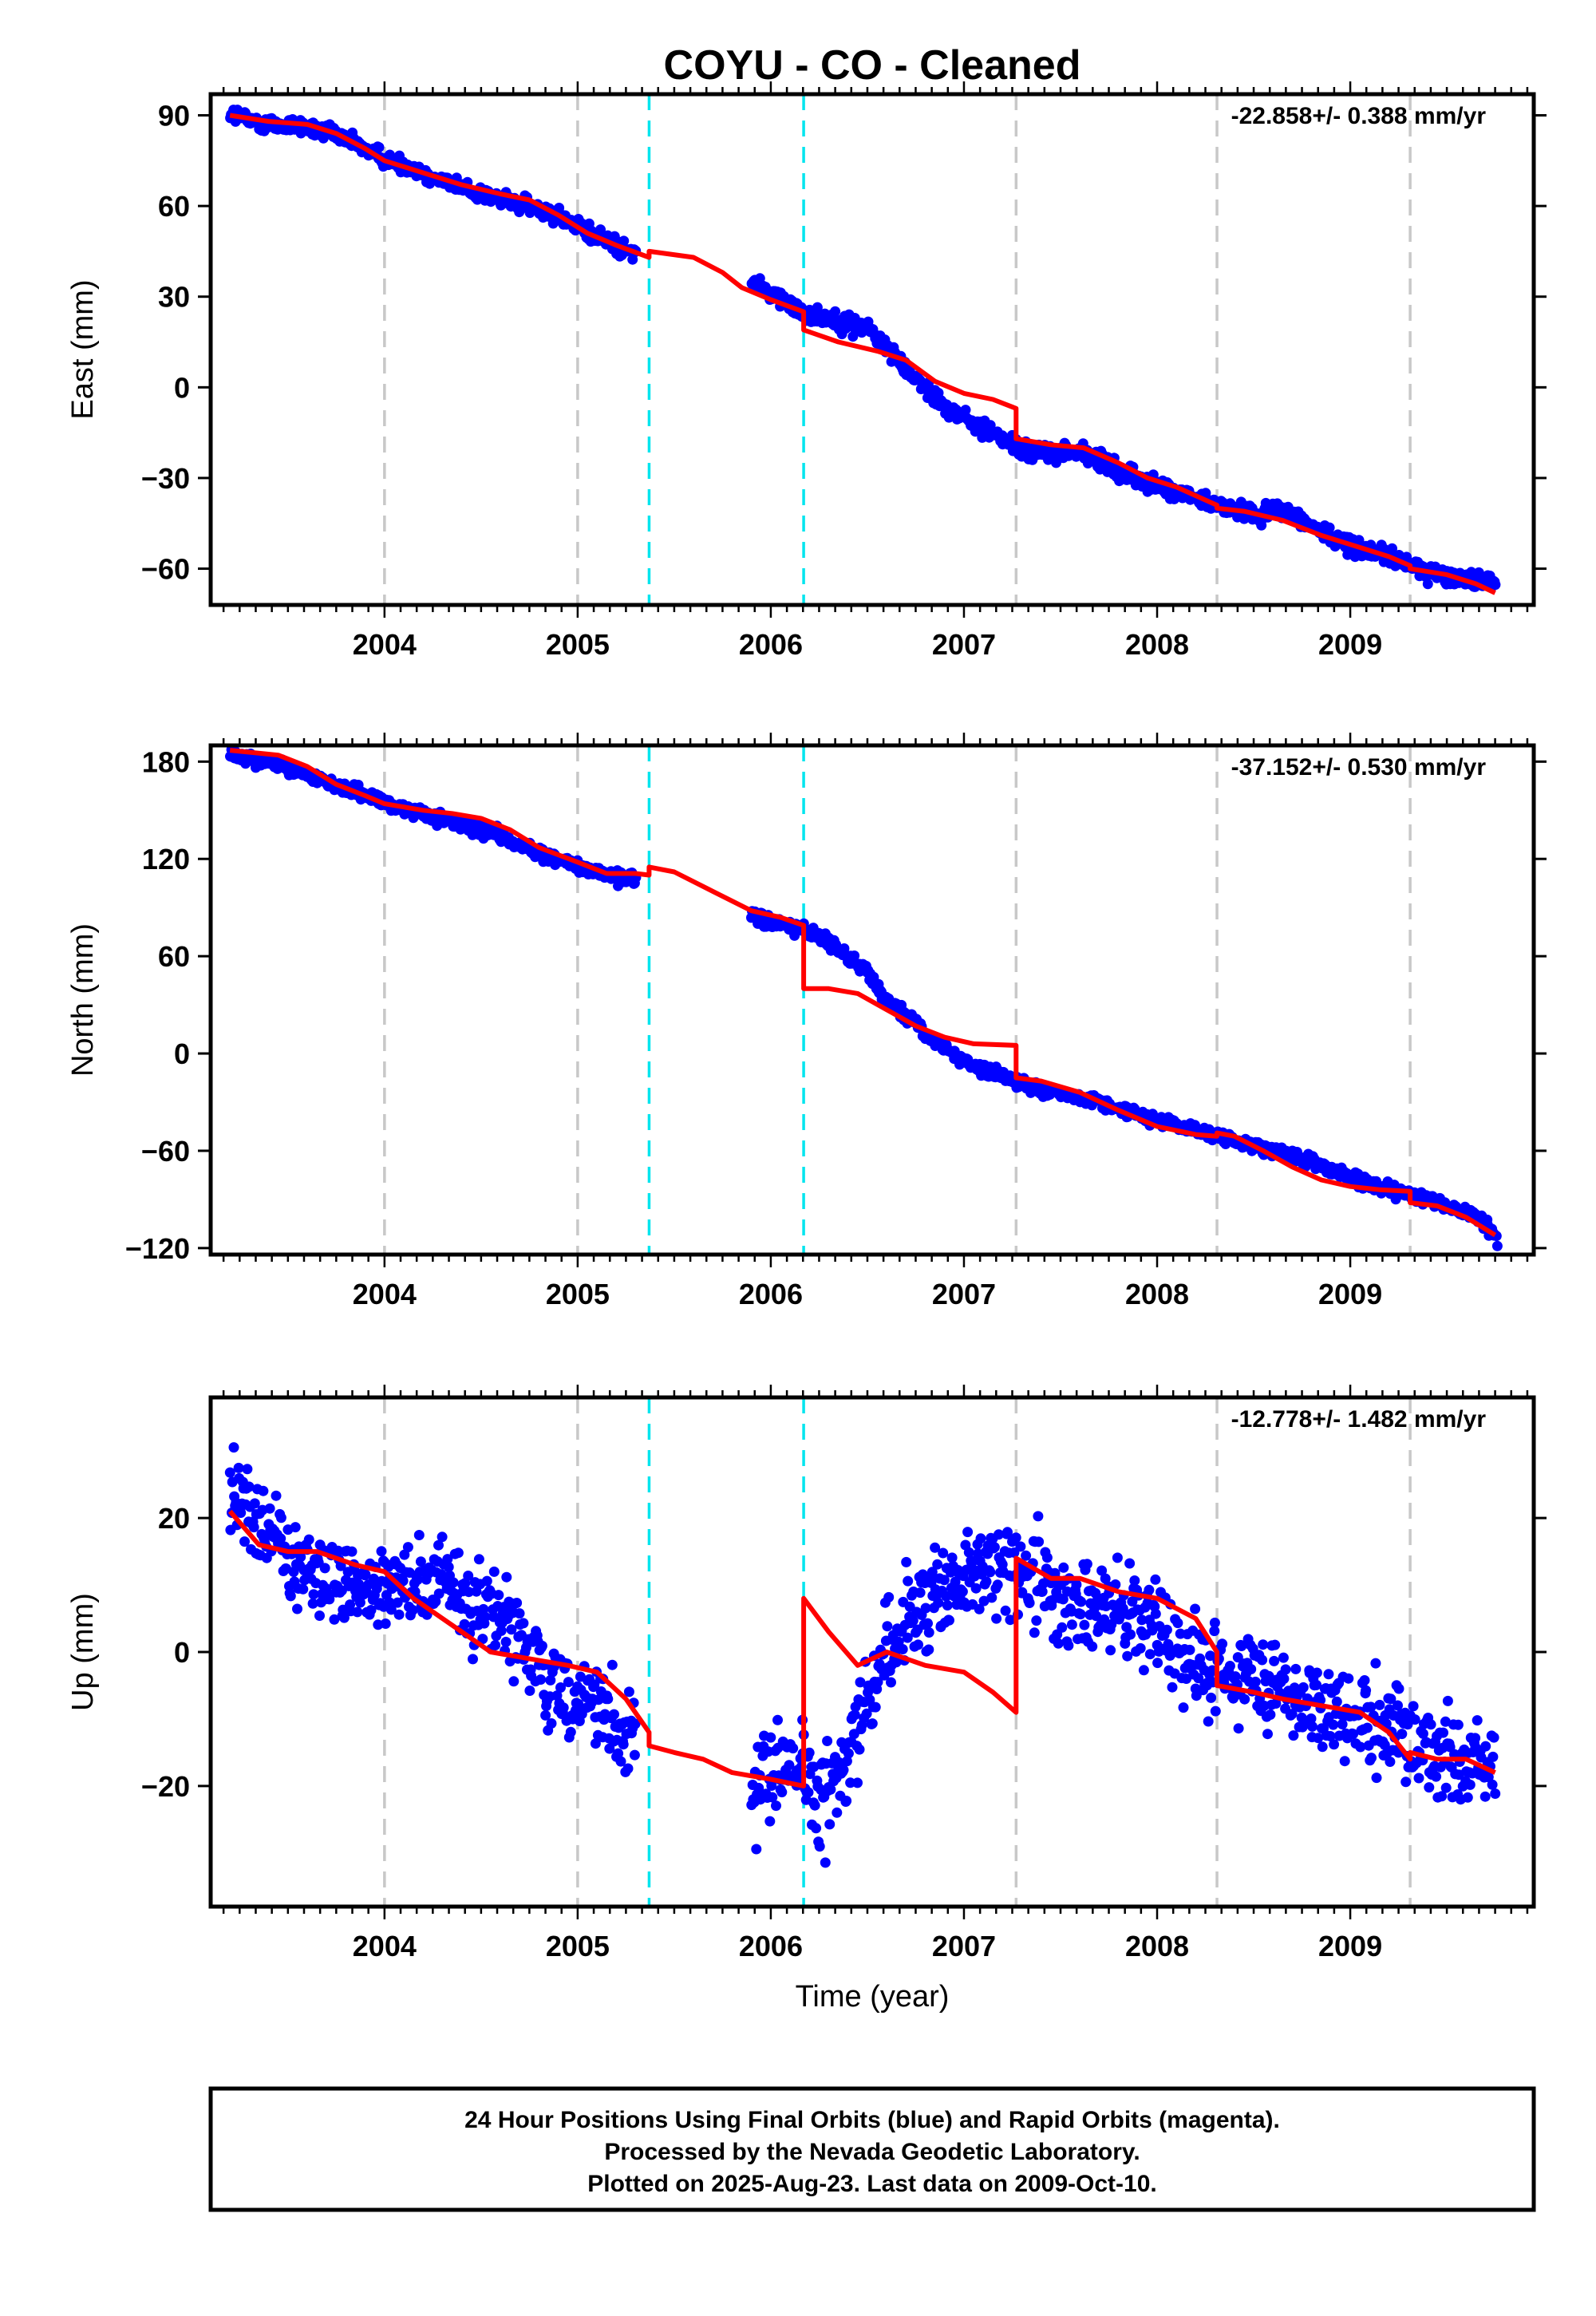  I want to click on x-axis-label: Time (year), so click(873, 1997).